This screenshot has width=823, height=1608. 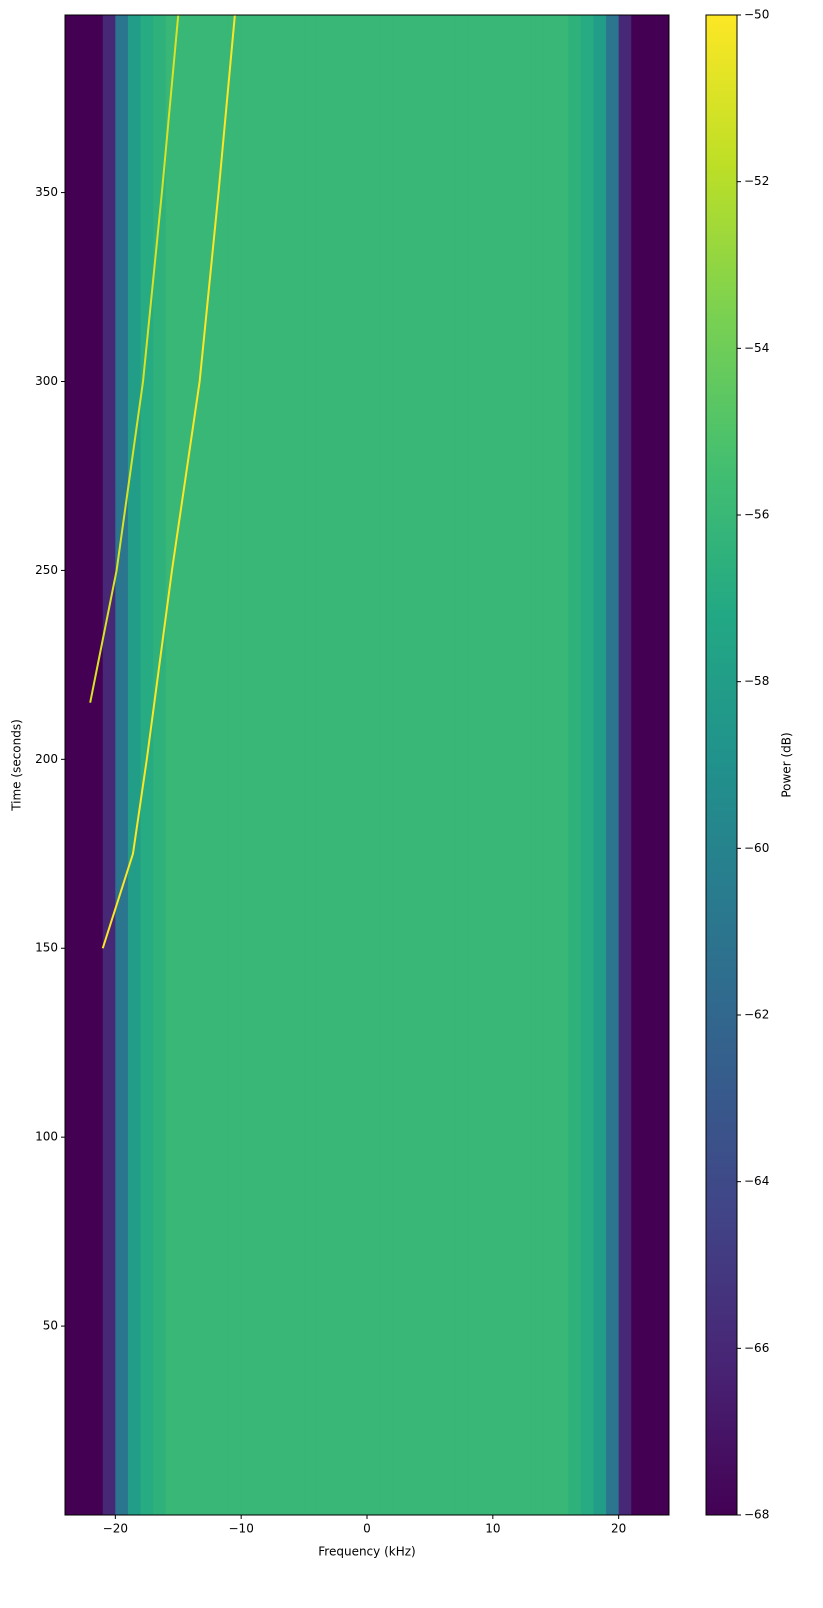 I want to click on colorbar-tick-label: −66, so click(x=756, y=1348).